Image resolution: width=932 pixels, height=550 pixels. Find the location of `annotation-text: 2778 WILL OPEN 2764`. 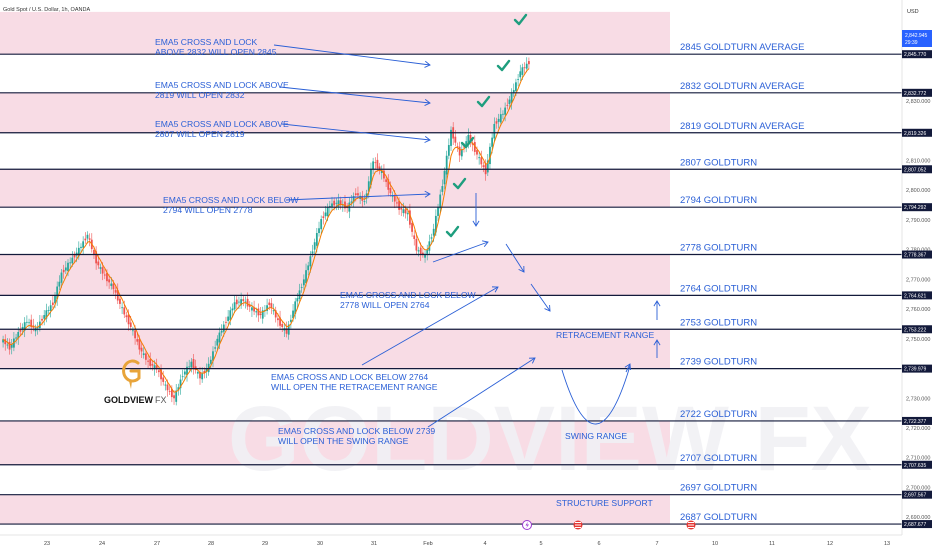

annotation-text: 2778 WILL OPEN 2764 is located at coordinates (385, 305).